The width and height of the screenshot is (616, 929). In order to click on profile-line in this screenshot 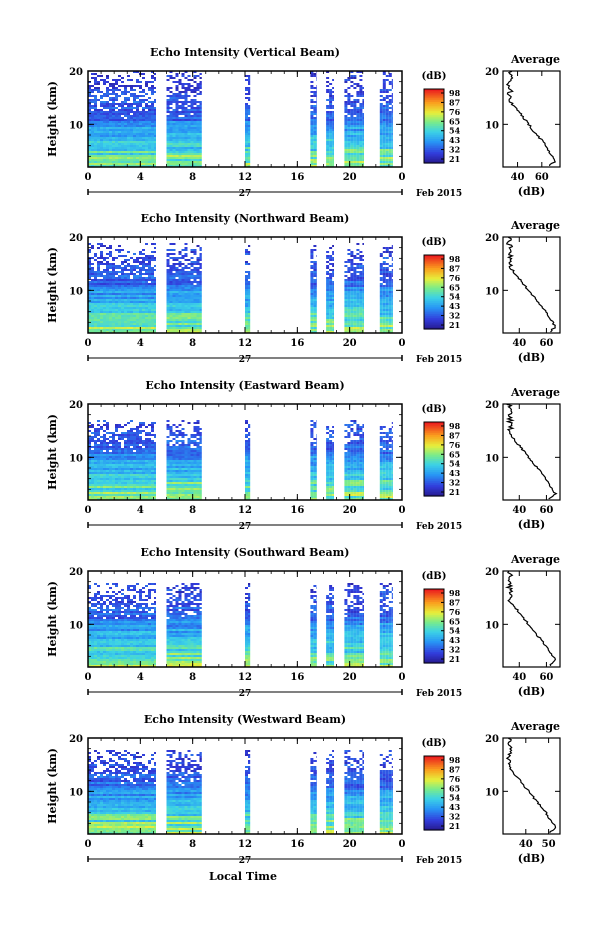, I will do `click(531, 451)`.